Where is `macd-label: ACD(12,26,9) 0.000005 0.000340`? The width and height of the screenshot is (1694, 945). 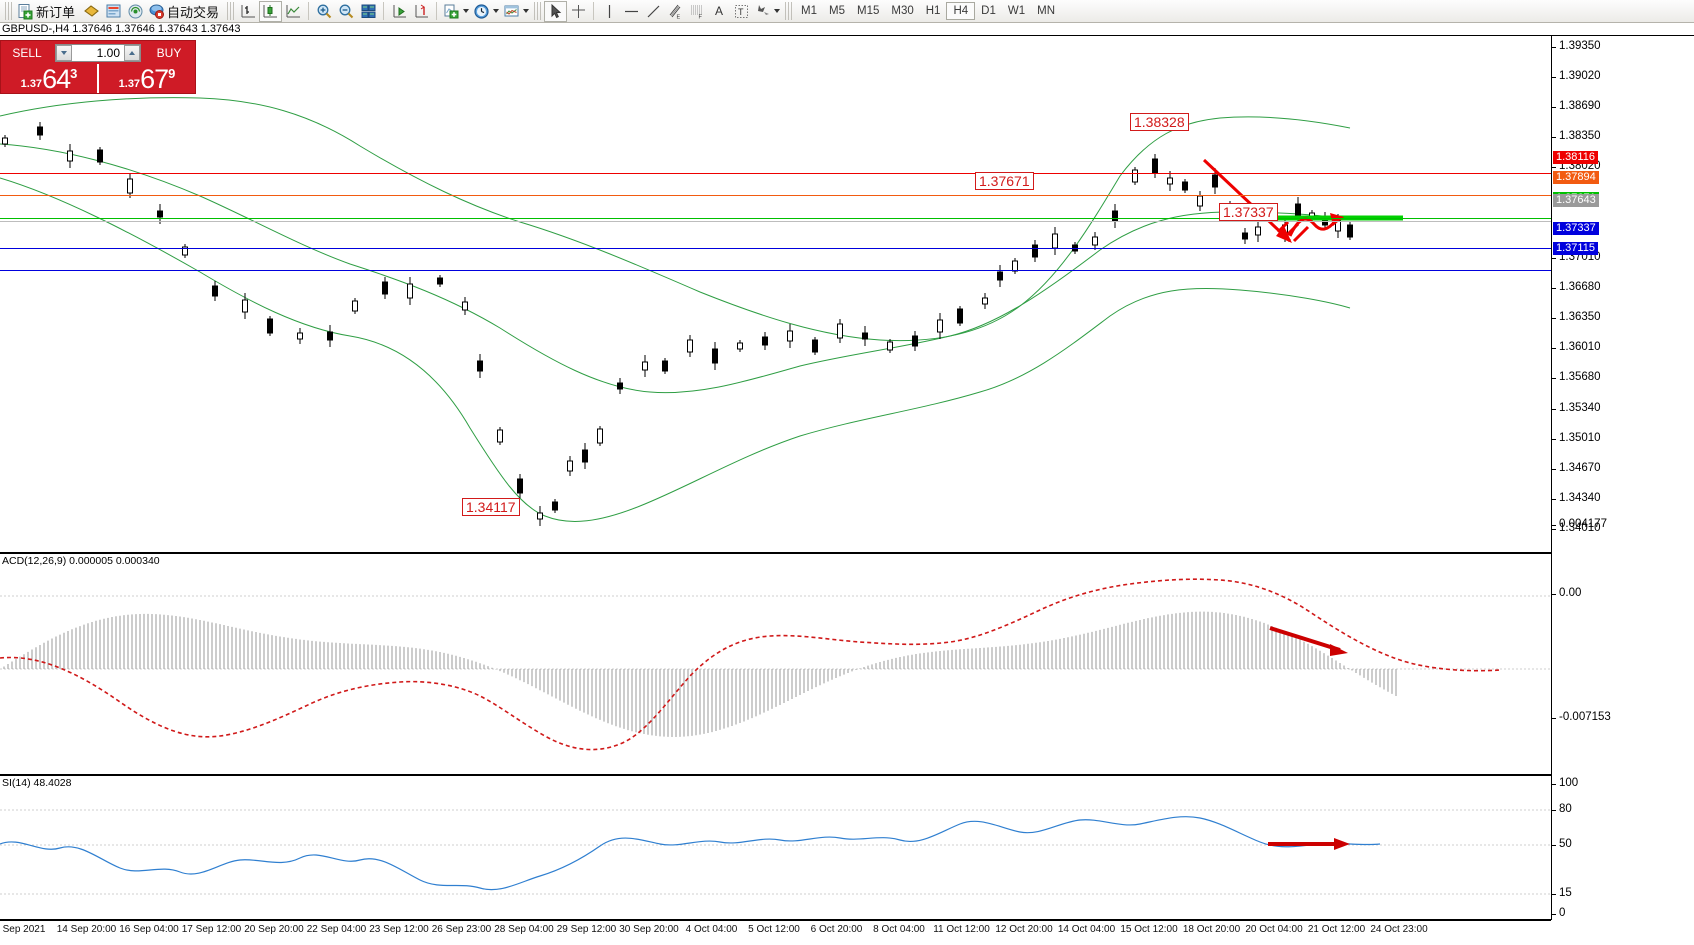
macd-label: ACD(12,26,9) 0.000005 0.000340 is located at coordinates (81, 561).